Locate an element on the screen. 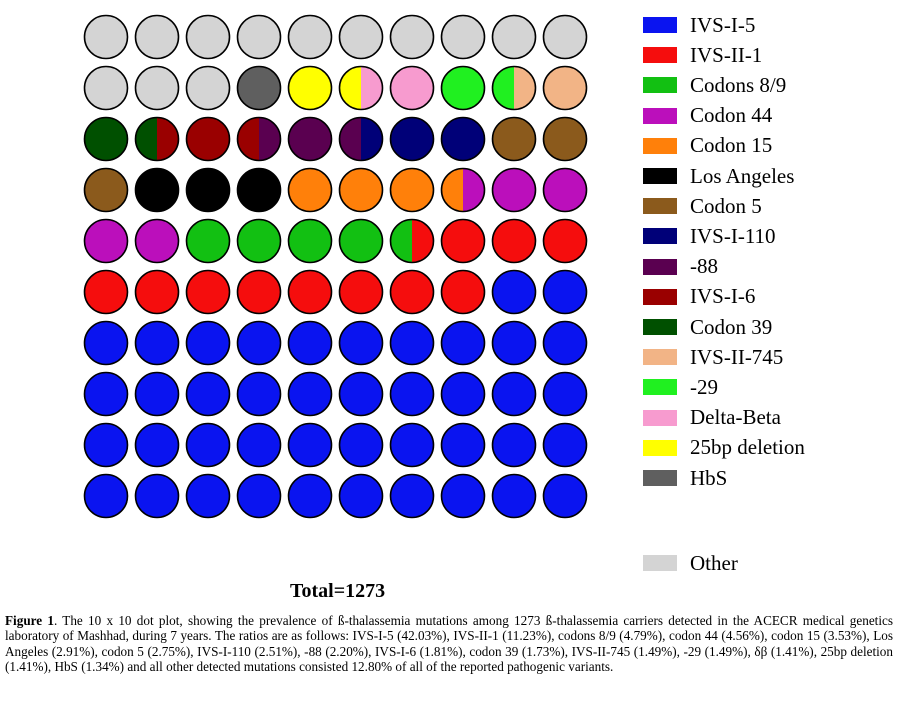  legend-label: Codon 5 is located at coordinates (726, 205).